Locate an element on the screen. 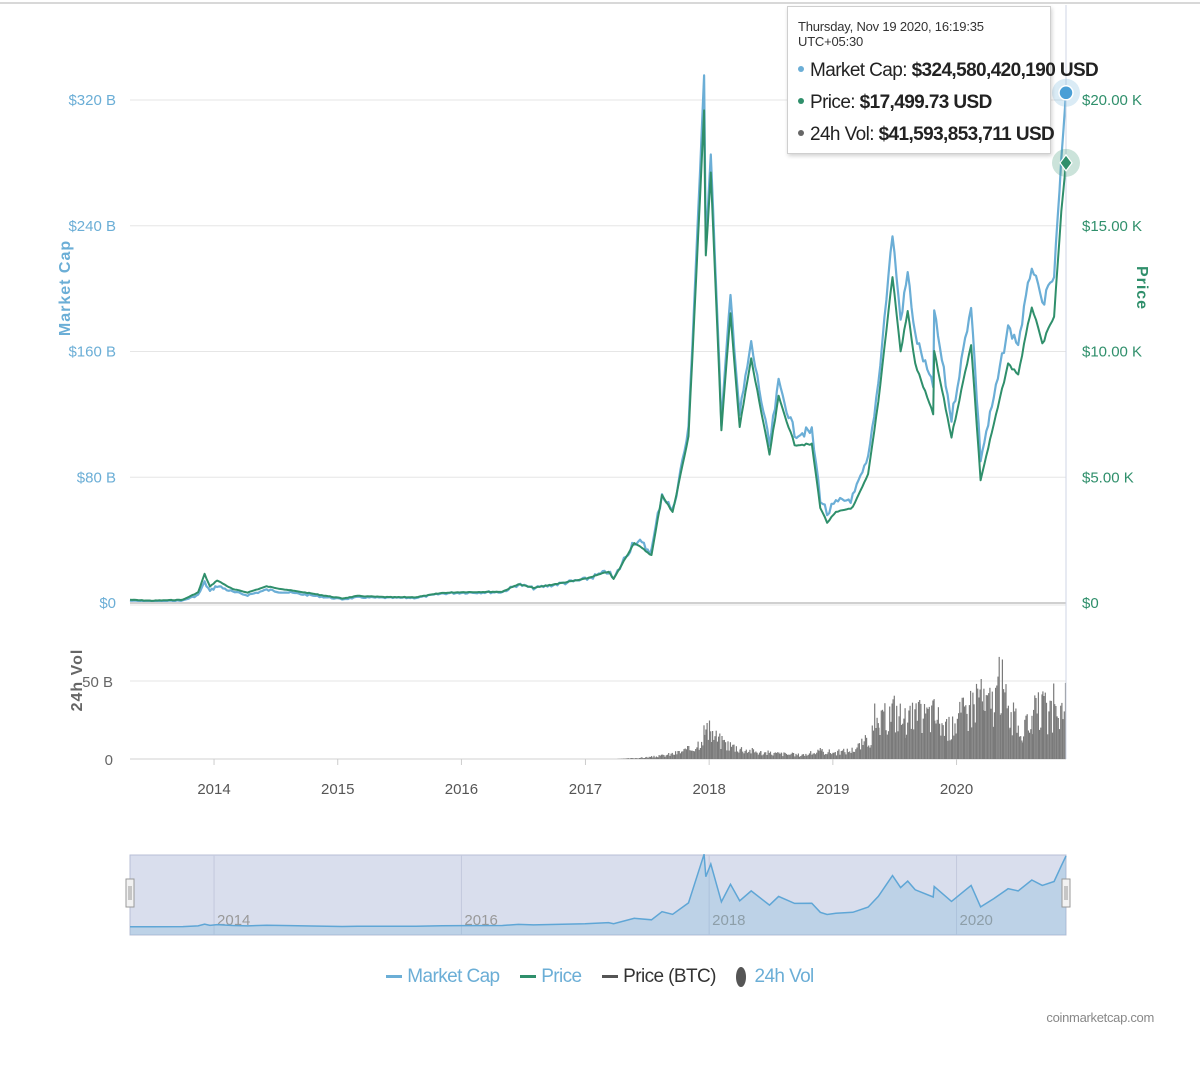 The width and height of the screenshot is (1200, 1090). navigator-handle-right is located at coordinates (1066, 893).